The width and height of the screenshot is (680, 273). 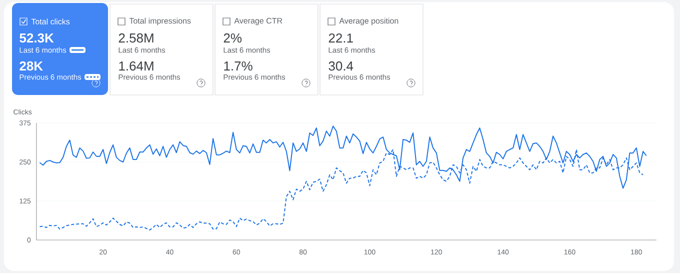 What do you see at coordinates (37, 38) in the screenshot?
I see `text: 52.3K` at bounding box center [37, 38].